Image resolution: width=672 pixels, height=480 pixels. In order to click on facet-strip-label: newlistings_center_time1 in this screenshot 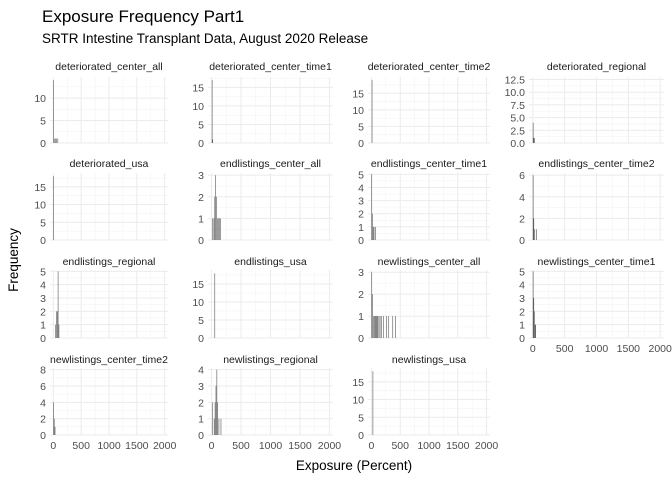, I will do `click(597, 262)`.